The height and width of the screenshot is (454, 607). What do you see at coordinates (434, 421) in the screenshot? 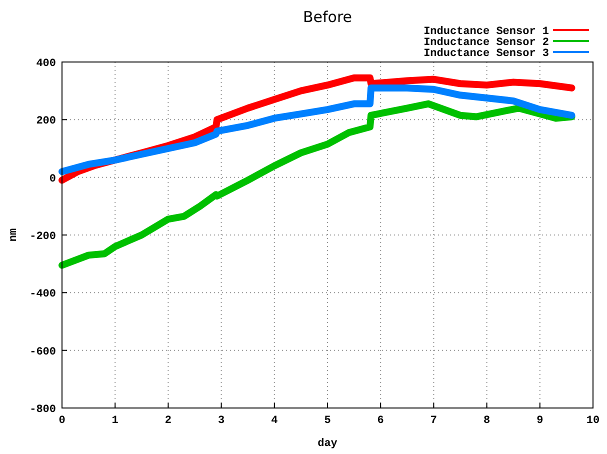
I see `x-tick-label: 7` at bounding box center [434, 421].